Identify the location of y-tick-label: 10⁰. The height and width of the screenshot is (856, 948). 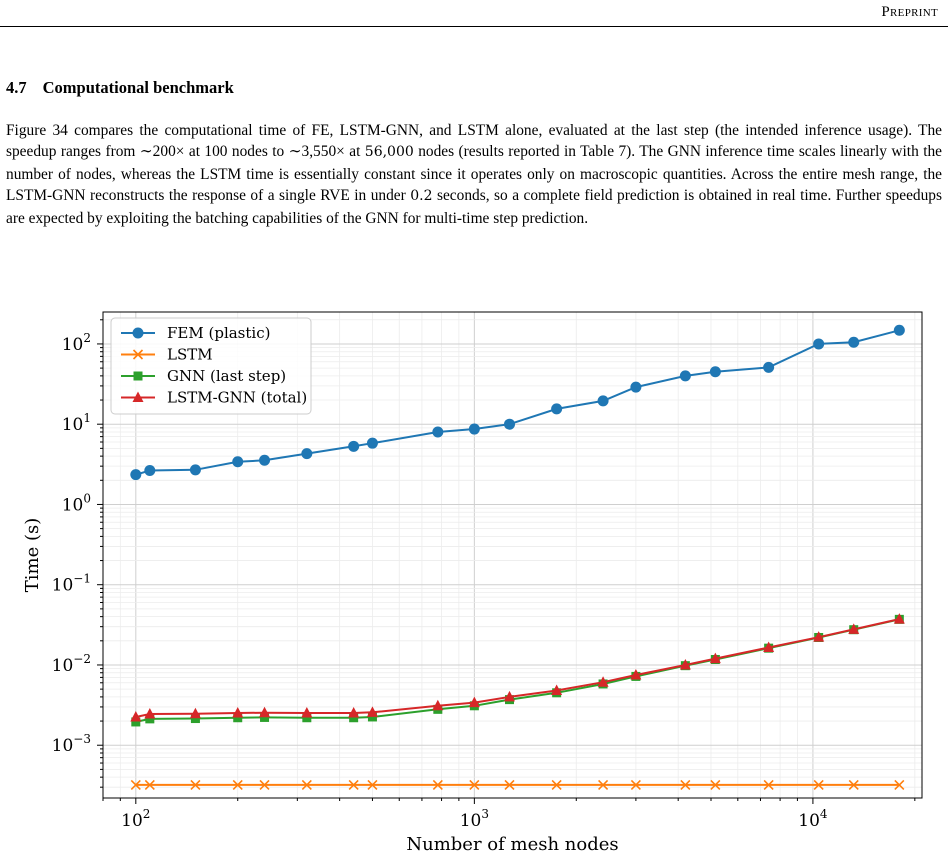
(76, 503).